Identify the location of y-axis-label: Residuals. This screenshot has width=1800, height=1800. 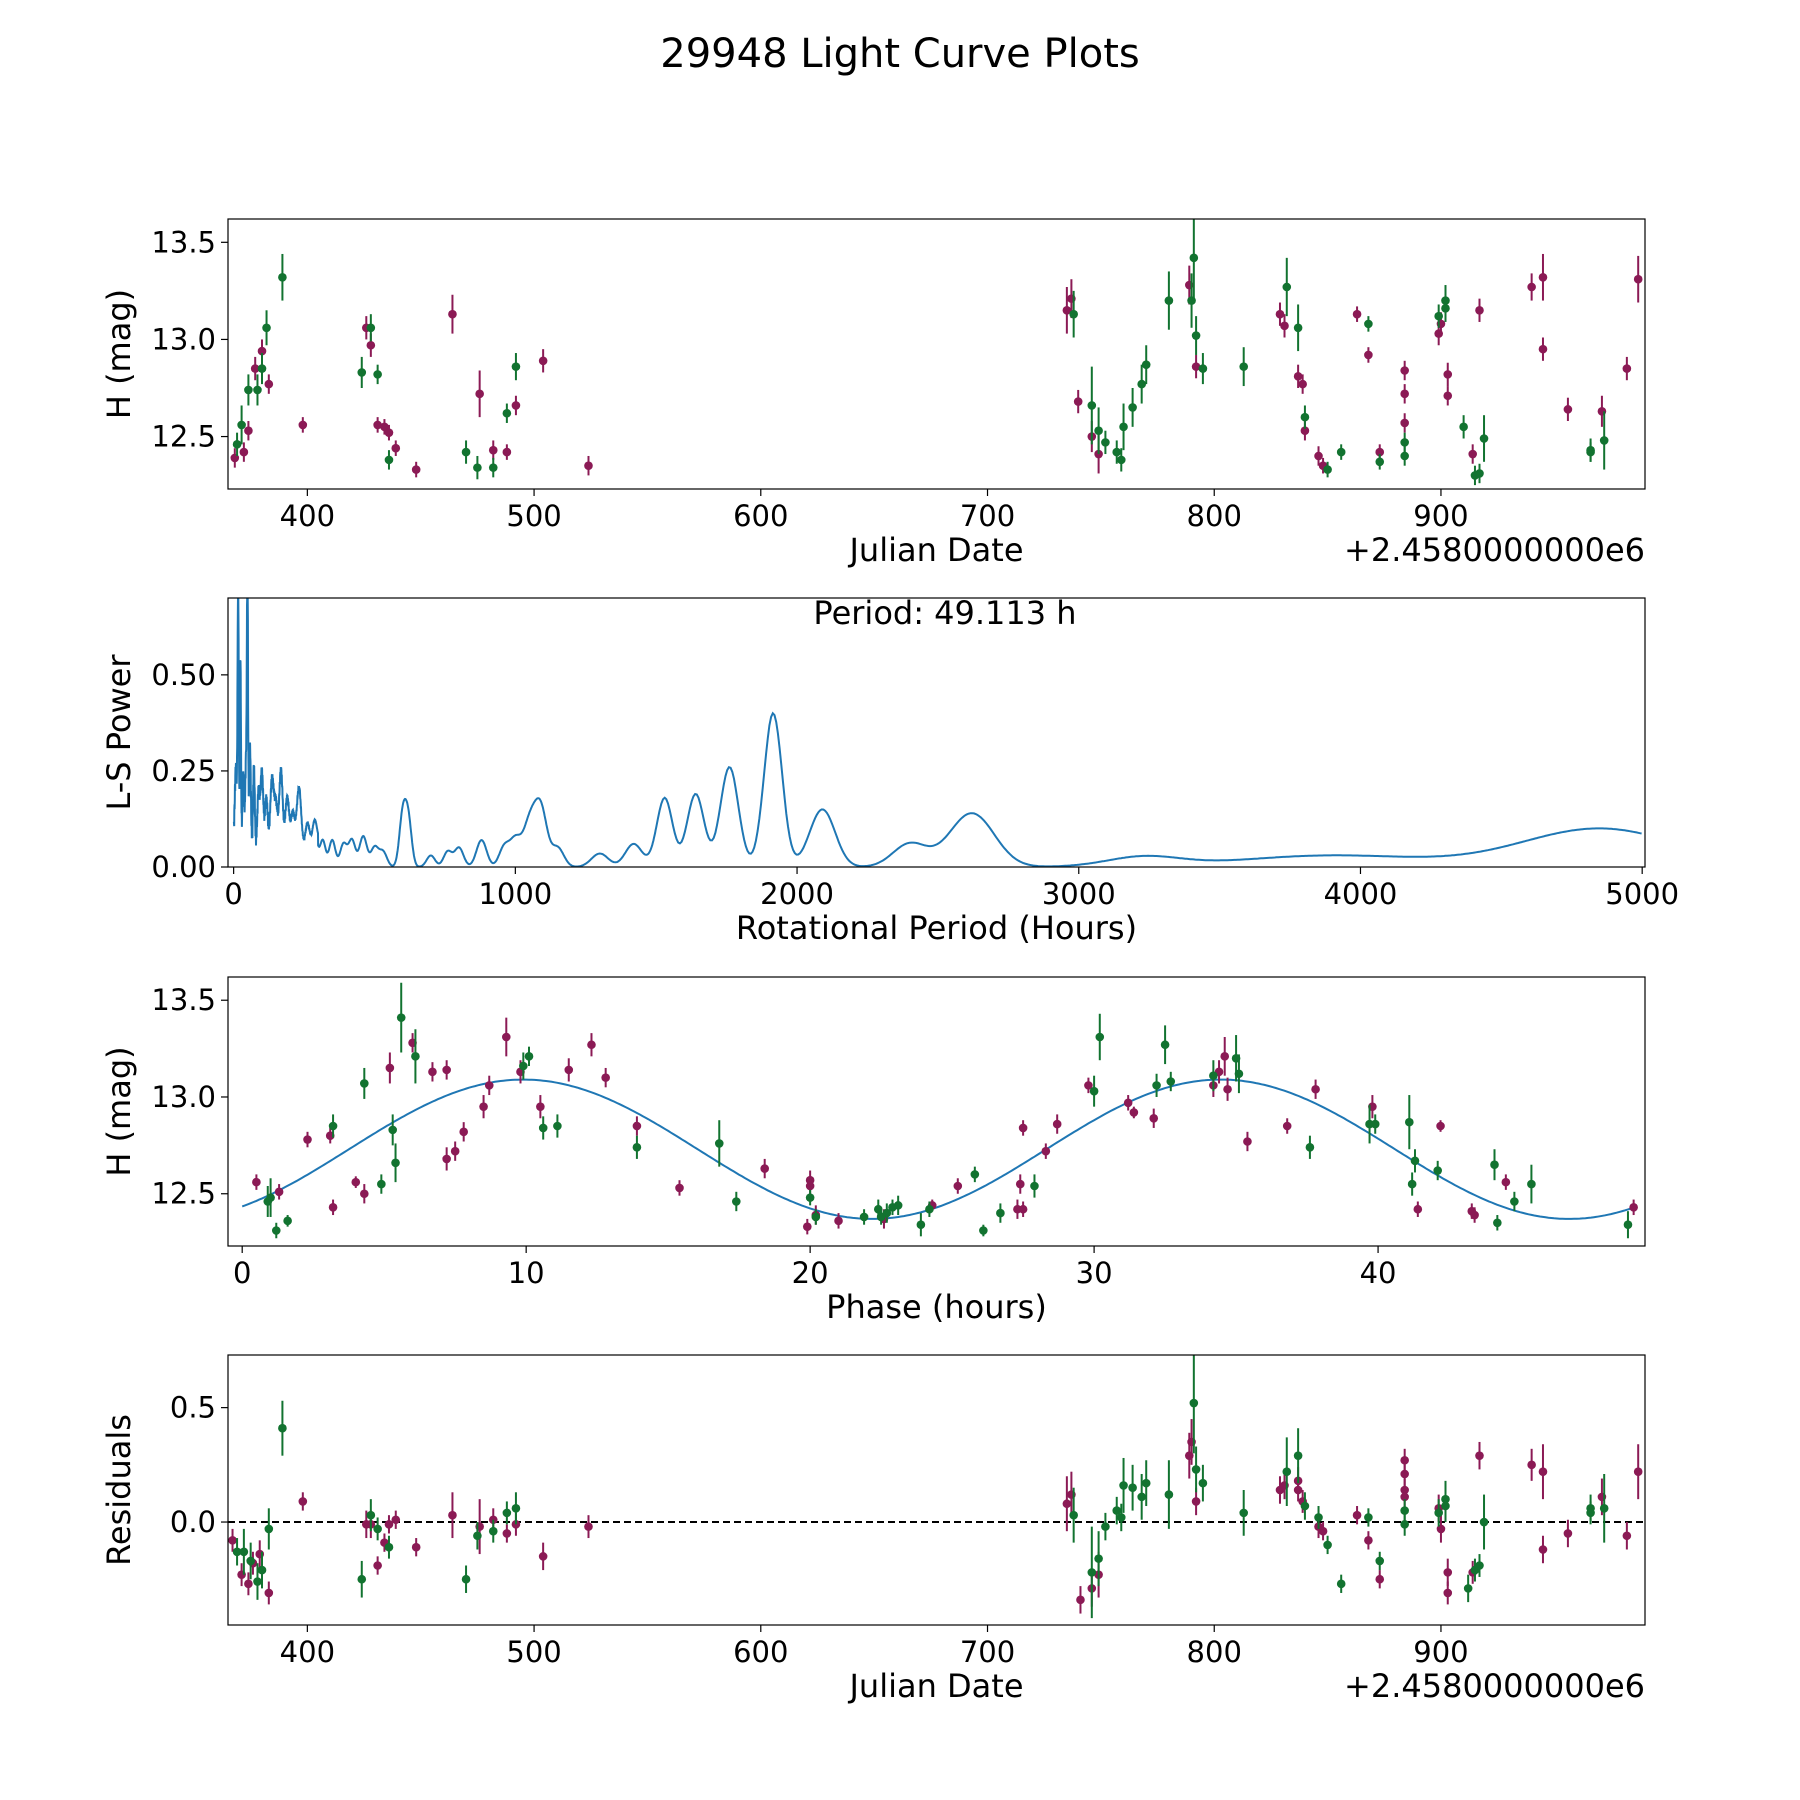
(119, 1490).